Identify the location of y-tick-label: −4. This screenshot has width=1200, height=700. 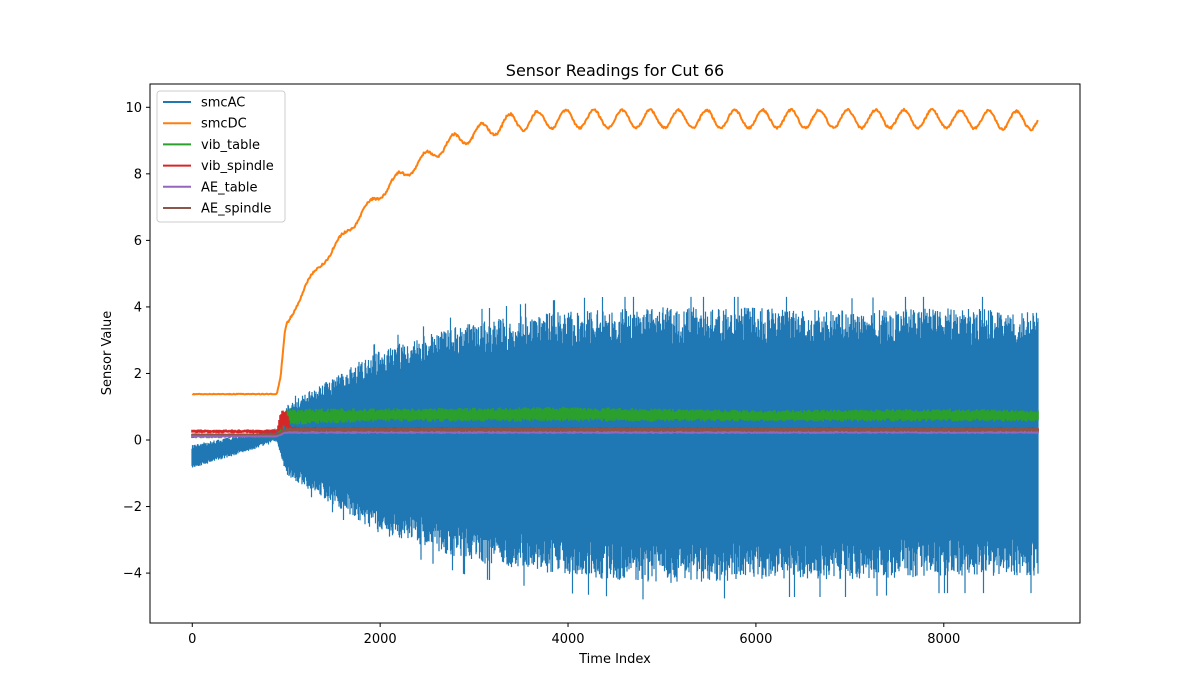
(132, 574).